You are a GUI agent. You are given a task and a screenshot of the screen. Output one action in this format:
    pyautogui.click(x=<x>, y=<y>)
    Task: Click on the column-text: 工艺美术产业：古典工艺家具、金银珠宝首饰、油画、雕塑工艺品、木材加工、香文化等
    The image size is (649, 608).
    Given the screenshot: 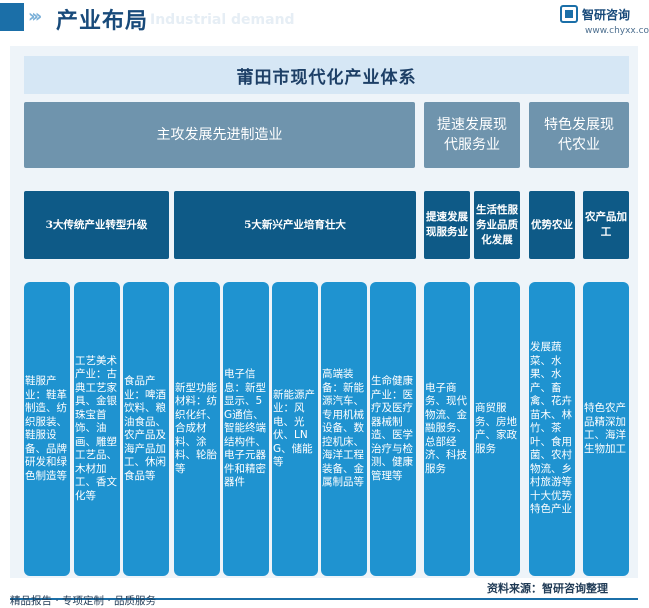 What is the action you would take?
    pyautogui.click(x=96, y=428)
    